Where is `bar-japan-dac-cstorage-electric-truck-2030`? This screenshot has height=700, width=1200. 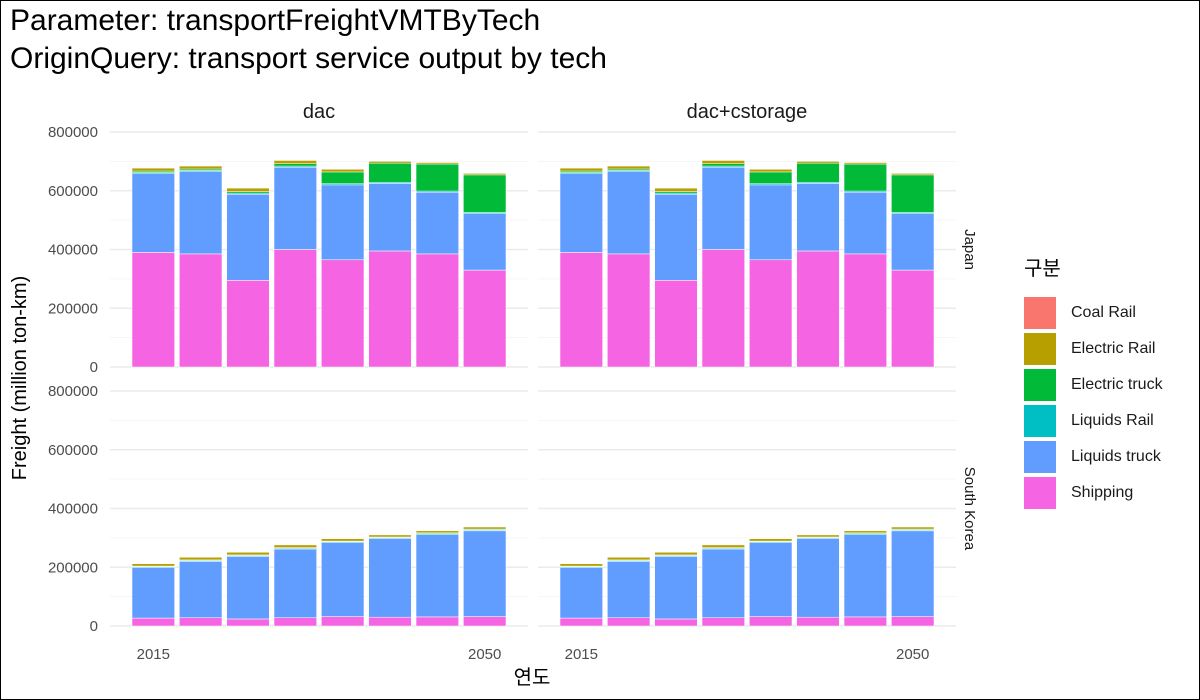 bar-japan-dac-cstorage-electric-truck-2030 is located at coordinates (723, 165).